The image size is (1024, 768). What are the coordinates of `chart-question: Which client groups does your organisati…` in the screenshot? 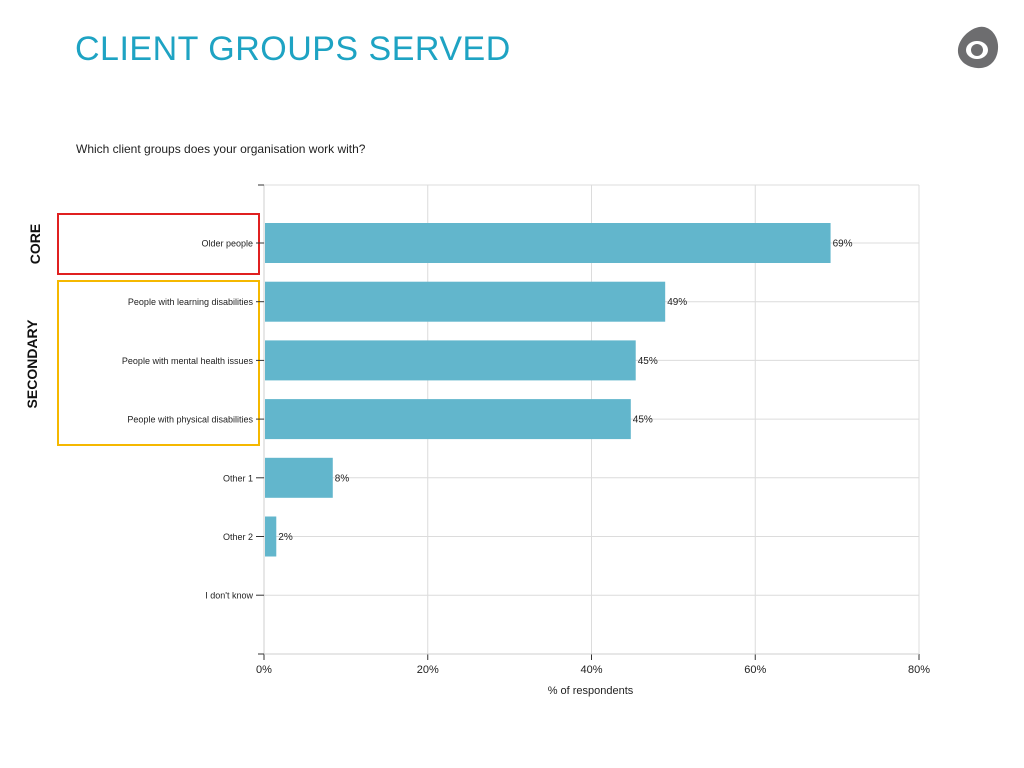 It's located at (221, 149).